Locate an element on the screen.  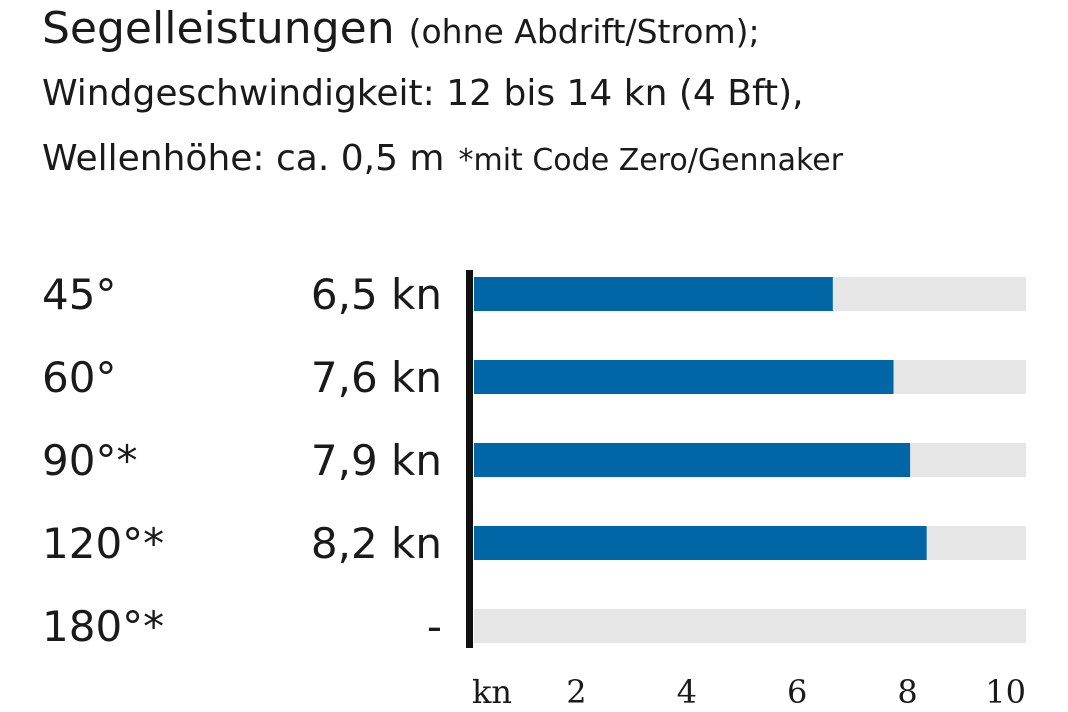
footnote: *mit Code Zero/Gennaker is located at coordinates (651, 160).